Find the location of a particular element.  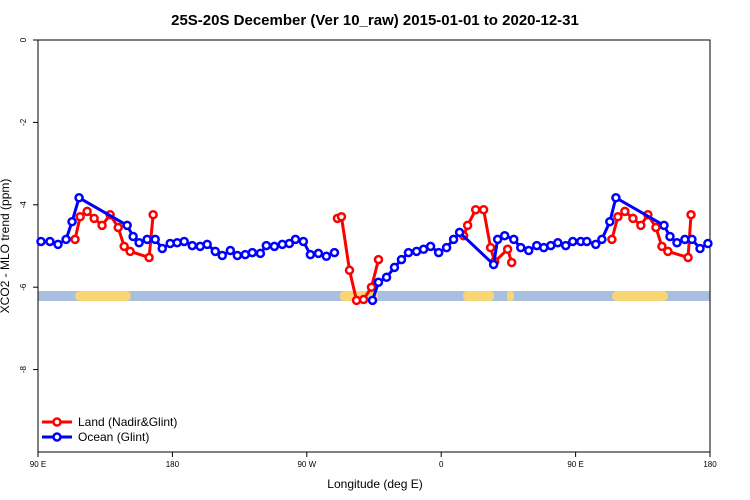

legend-label: Land (Nadir&Glint) is located at coordinates (127, 422).